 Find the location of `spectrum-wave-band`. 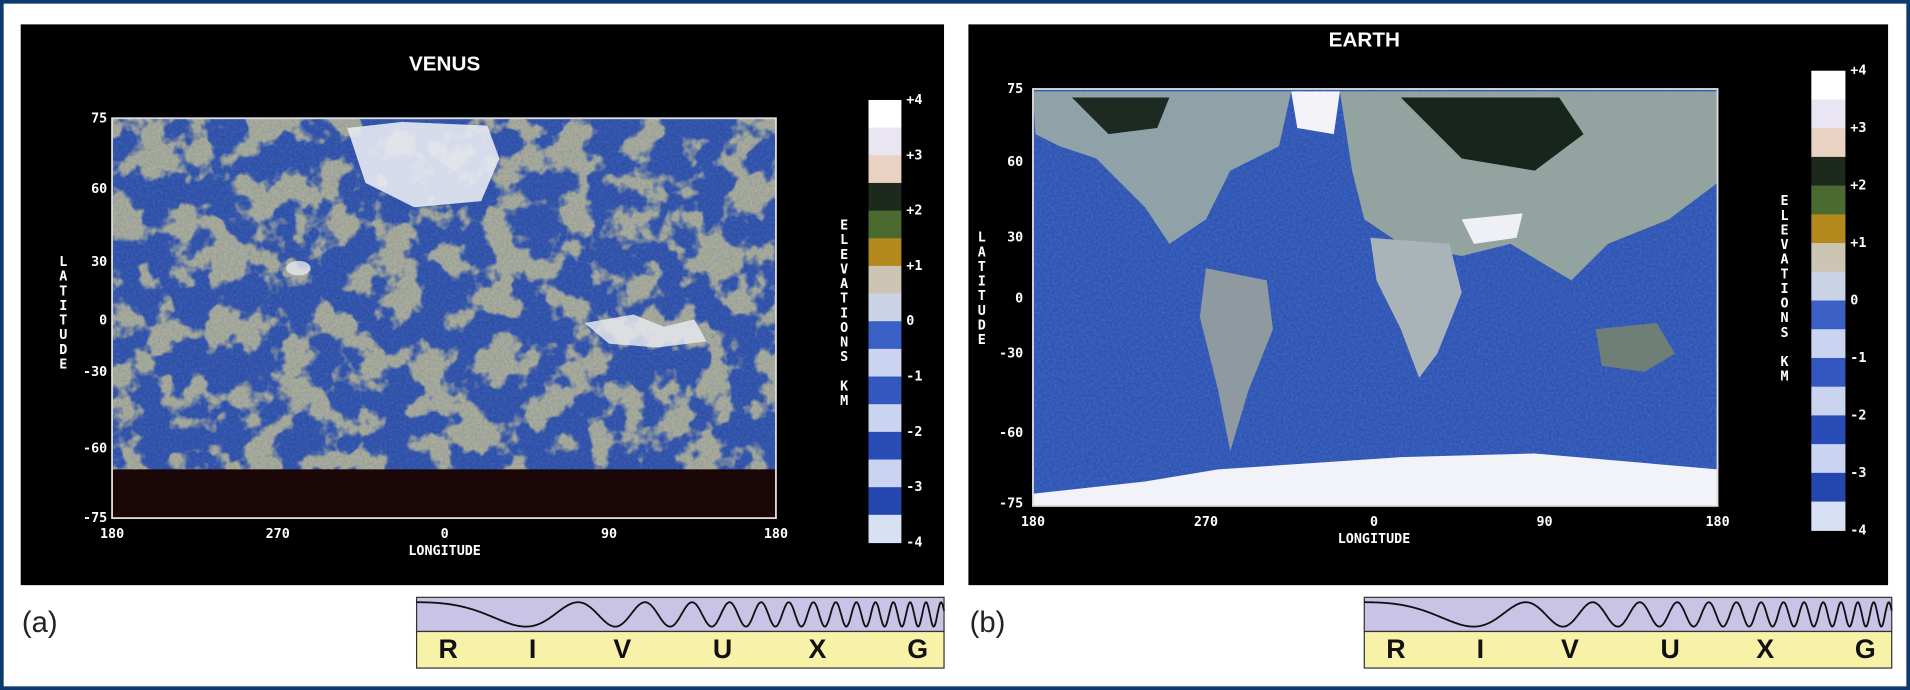

spectrum-wave-band is located at coordinates (680, 614).